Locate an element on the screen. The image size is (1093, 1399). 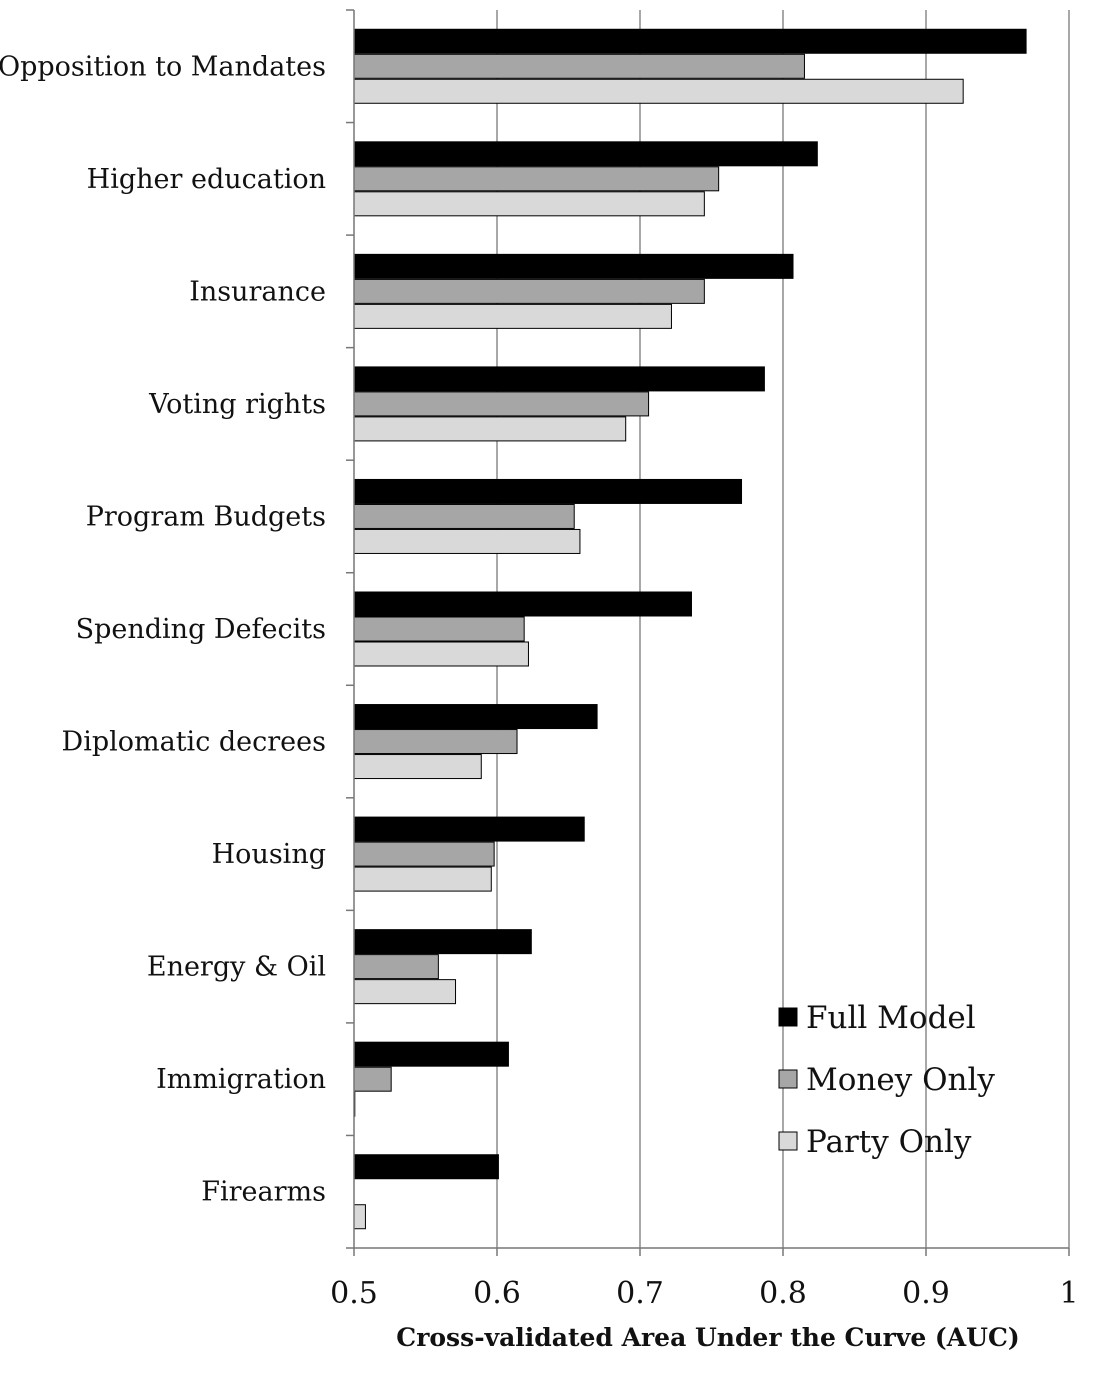
category-label: Insurance is located at coordinates (257, 291).